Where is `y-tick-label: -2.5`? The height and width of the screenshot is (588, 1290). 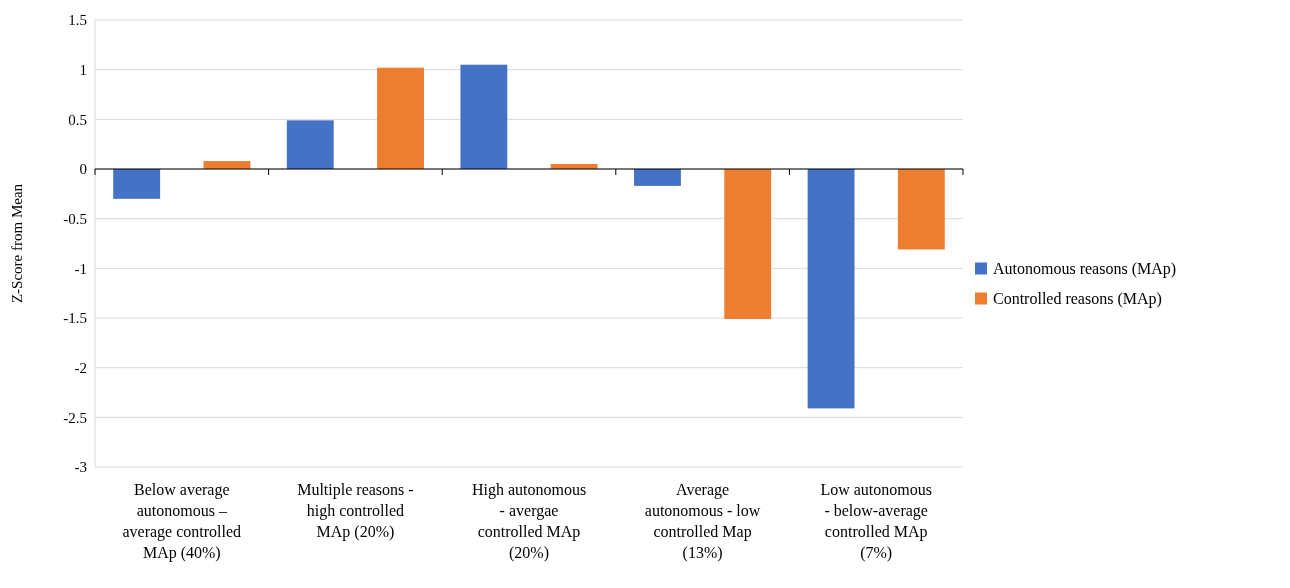
y-tick-label: -2.5 is located at coordinates (75, 417).